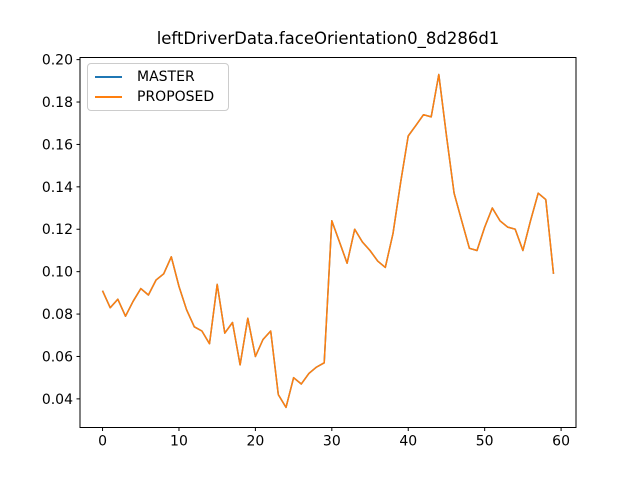 This screenshot has width=640, height=480. Describe the element at coordinates (102, 442) in the screenshot. I see `x-tick-label: 0` at that location.